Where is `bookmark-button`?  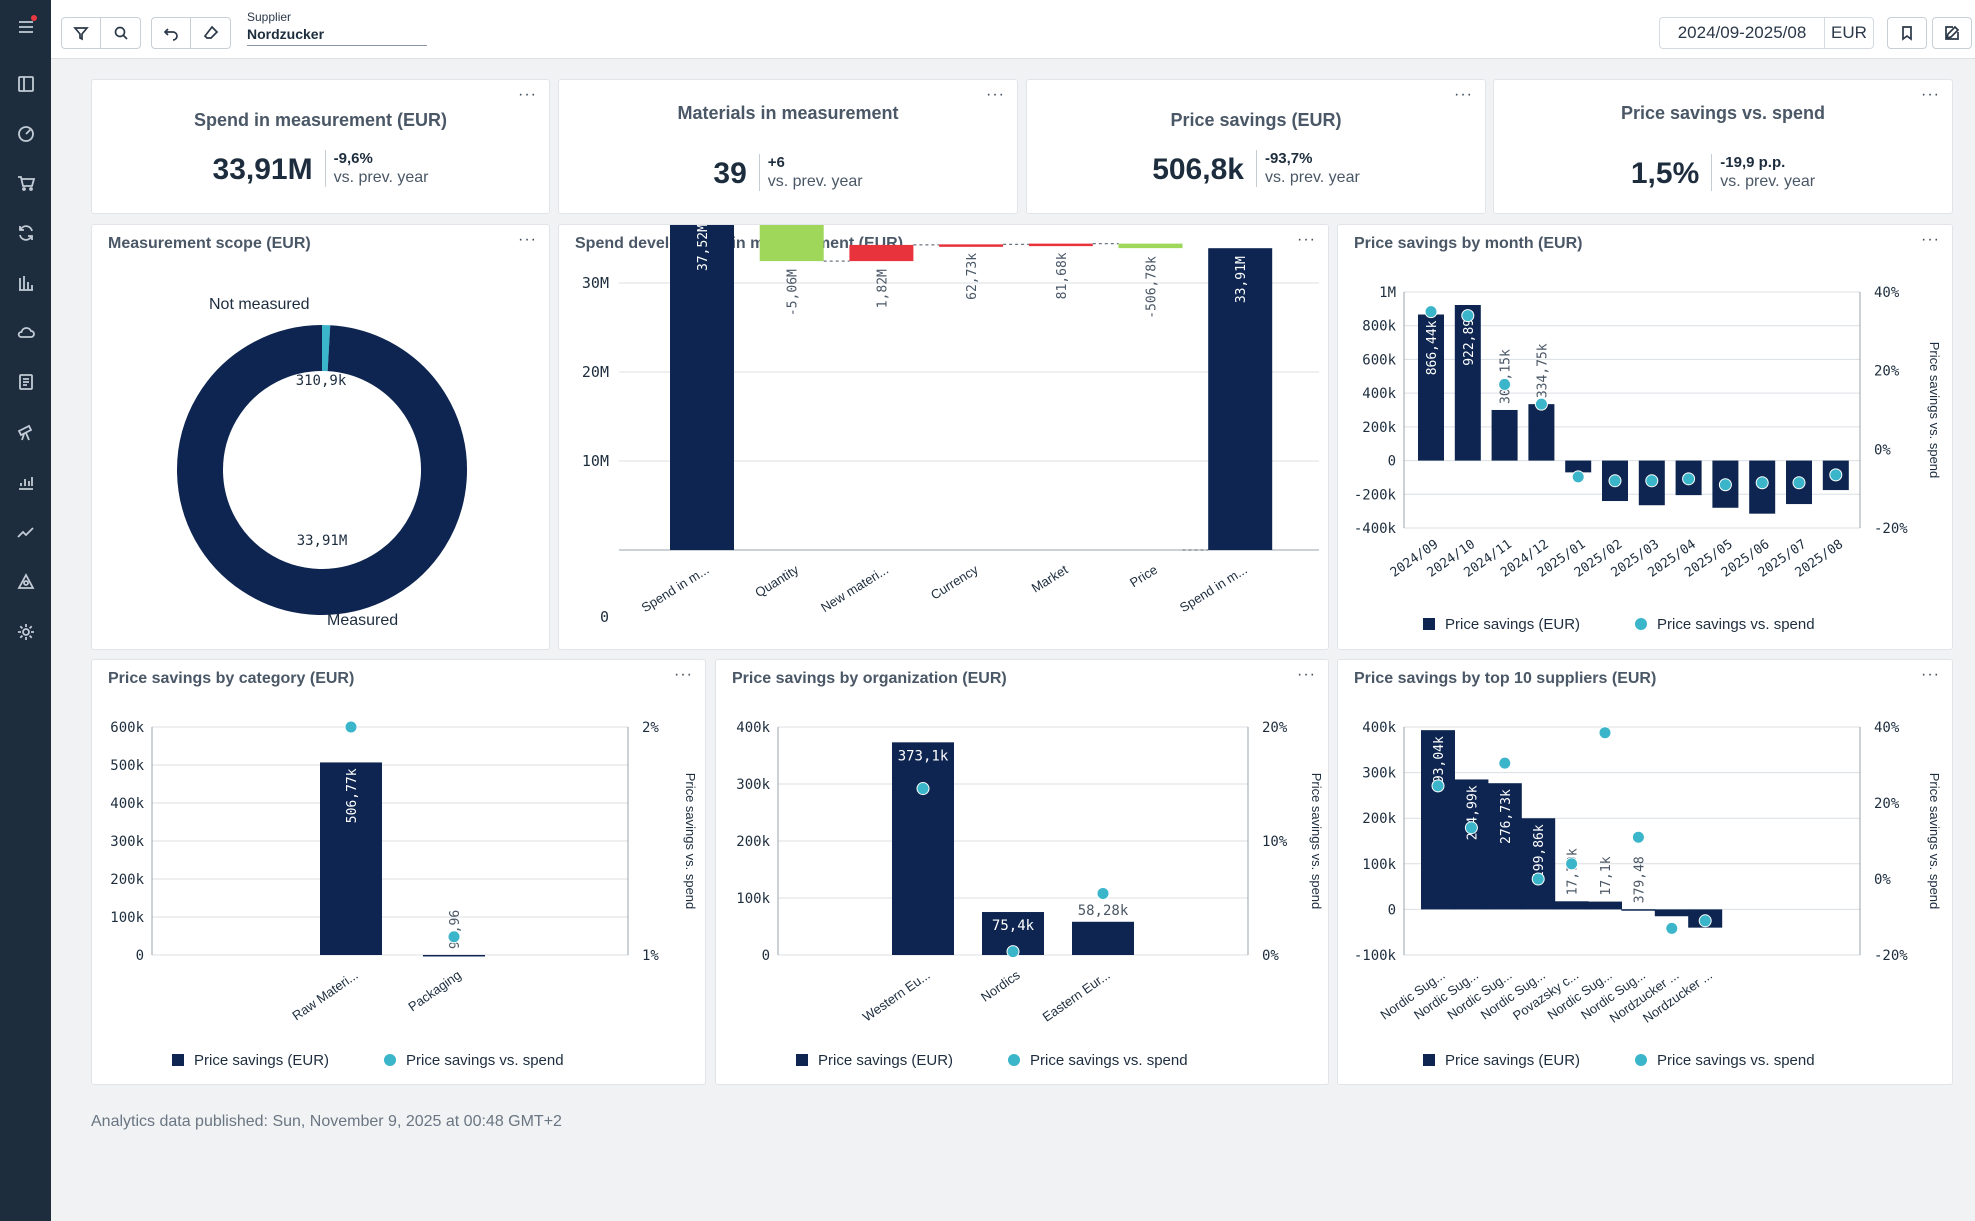 bookmark-button is located at coordinates (1907, 33).